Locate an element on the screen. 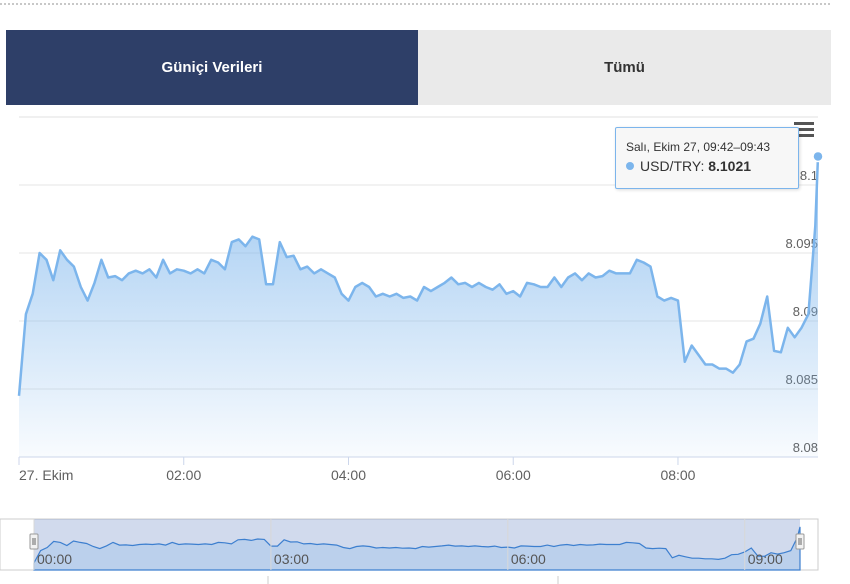 The width and height of the screenshot is (850, 584). series-dot-icon is located at coordinates (630, 166).